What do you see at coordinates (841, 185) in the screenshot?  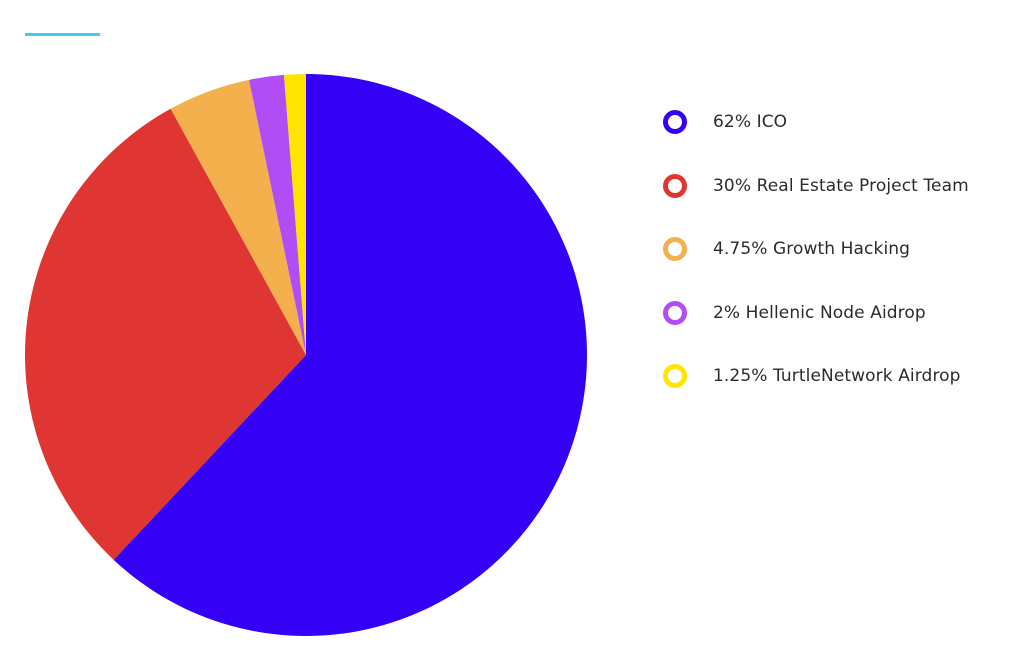 I see `legend-label-real-estate-project-team: 30% Real Estate Project Team` at bounding box center [841, 185].